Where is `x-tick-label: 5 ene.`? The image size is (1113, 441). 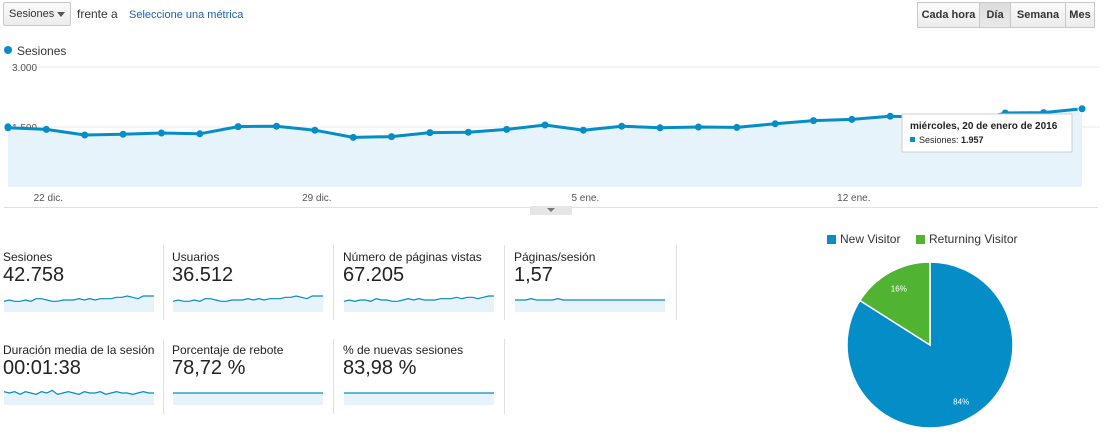 x-tick-label: 5 ene. is located at coordinates (585, 198).